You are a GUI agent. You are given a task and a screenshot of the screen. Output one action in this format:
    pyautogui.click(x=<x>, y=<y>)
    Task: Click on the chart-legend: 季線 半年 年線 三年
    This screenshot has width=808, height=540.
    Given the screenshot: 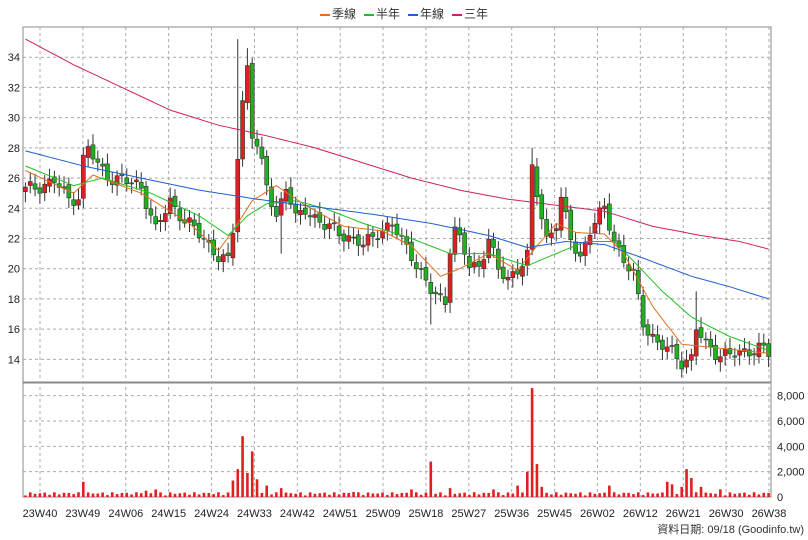 What is the action you would take?
    pyautogui.click(x=404, y=13)
    